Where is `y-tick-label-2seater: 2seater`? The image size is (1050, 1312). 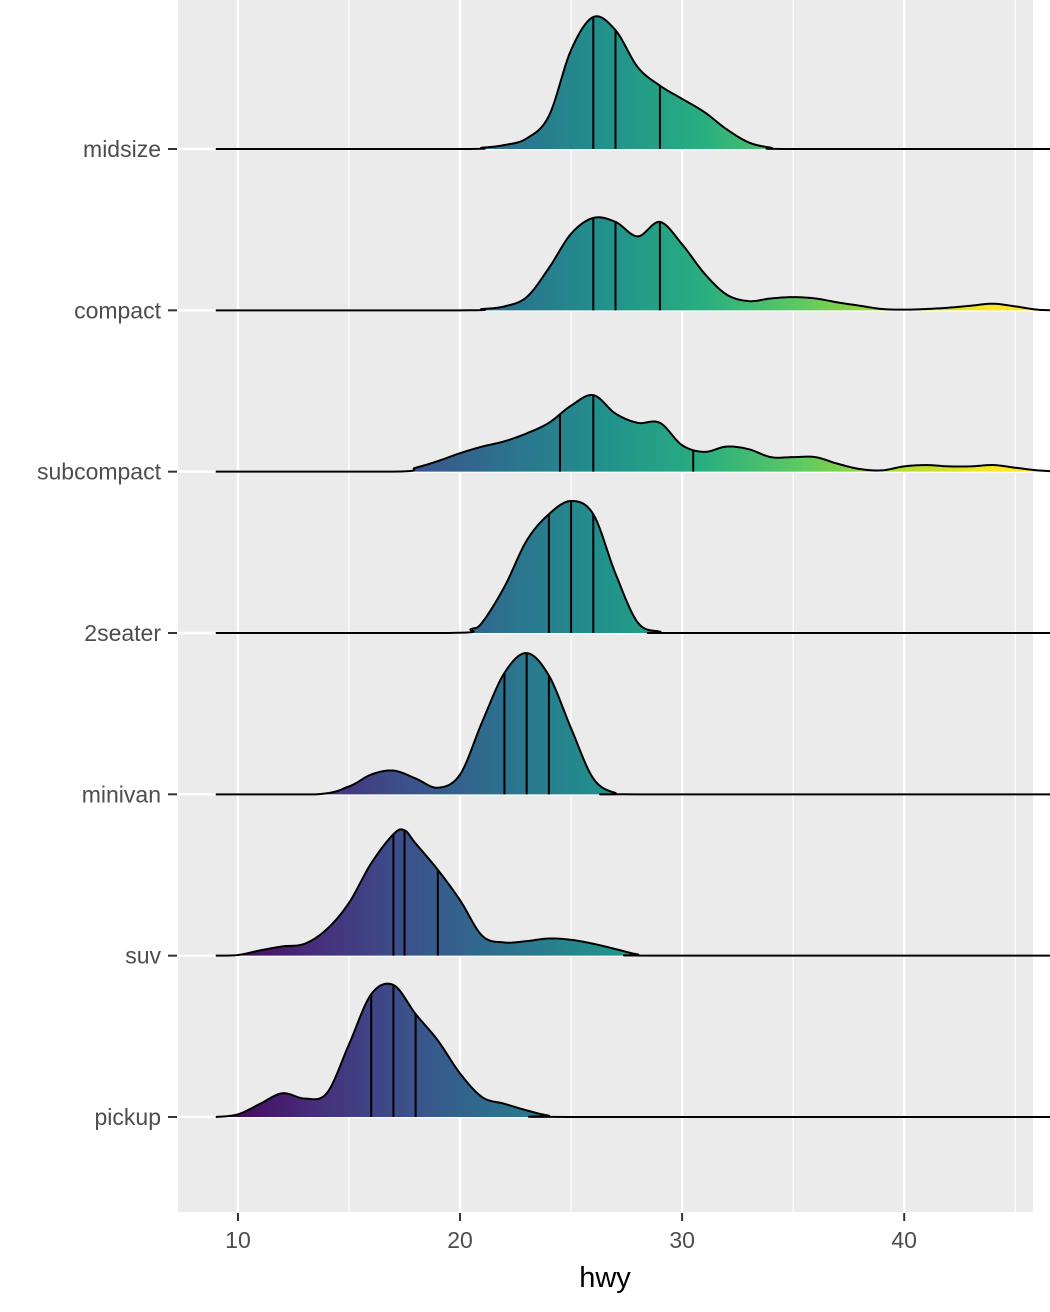 y-tick-label-2seater: 2seater is located at coordinates (122, 633).